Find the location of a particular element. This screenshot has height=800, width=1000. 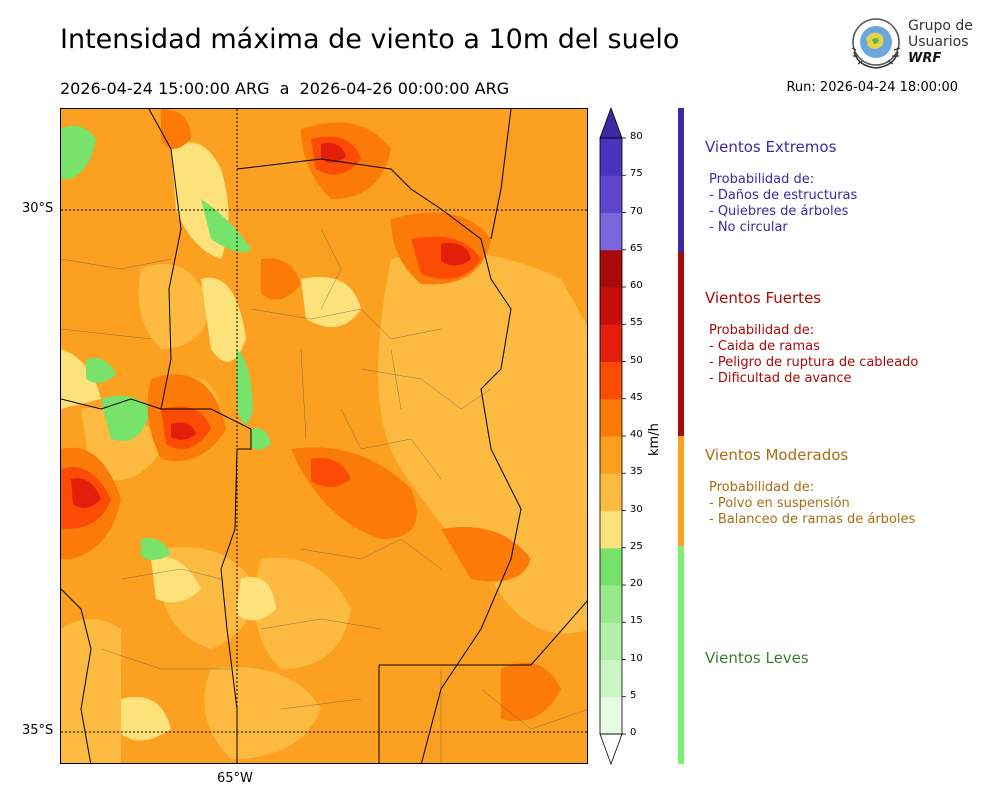

model-run: Run: 2026-04-24 18:00:00 is located at coordinates (872, 87).